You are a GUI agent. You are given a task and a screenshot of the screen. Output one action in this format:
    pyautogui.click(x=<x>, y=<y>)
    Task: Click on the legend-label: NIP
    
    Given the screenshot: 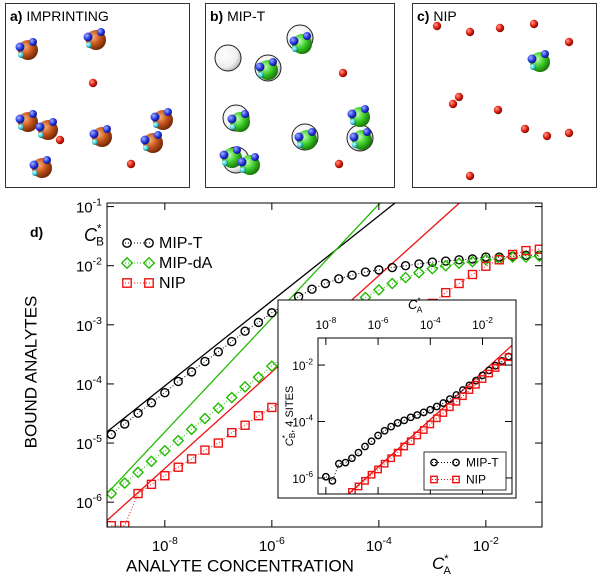 What is the action you would take?
    pyautogui.click(x=172, y=283)
    